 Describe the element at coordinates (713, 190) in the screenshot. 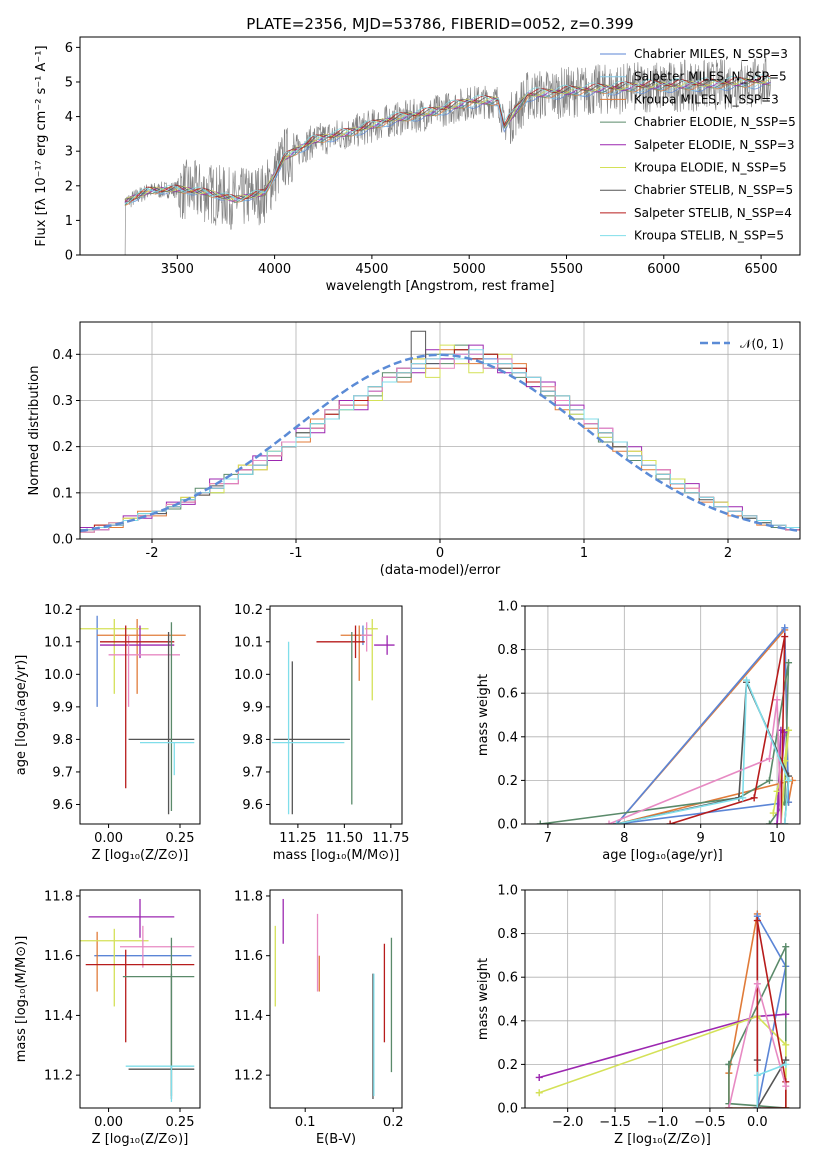

I see `legend-entry: Chabrier STELIB, N_SSP=5` at that location.